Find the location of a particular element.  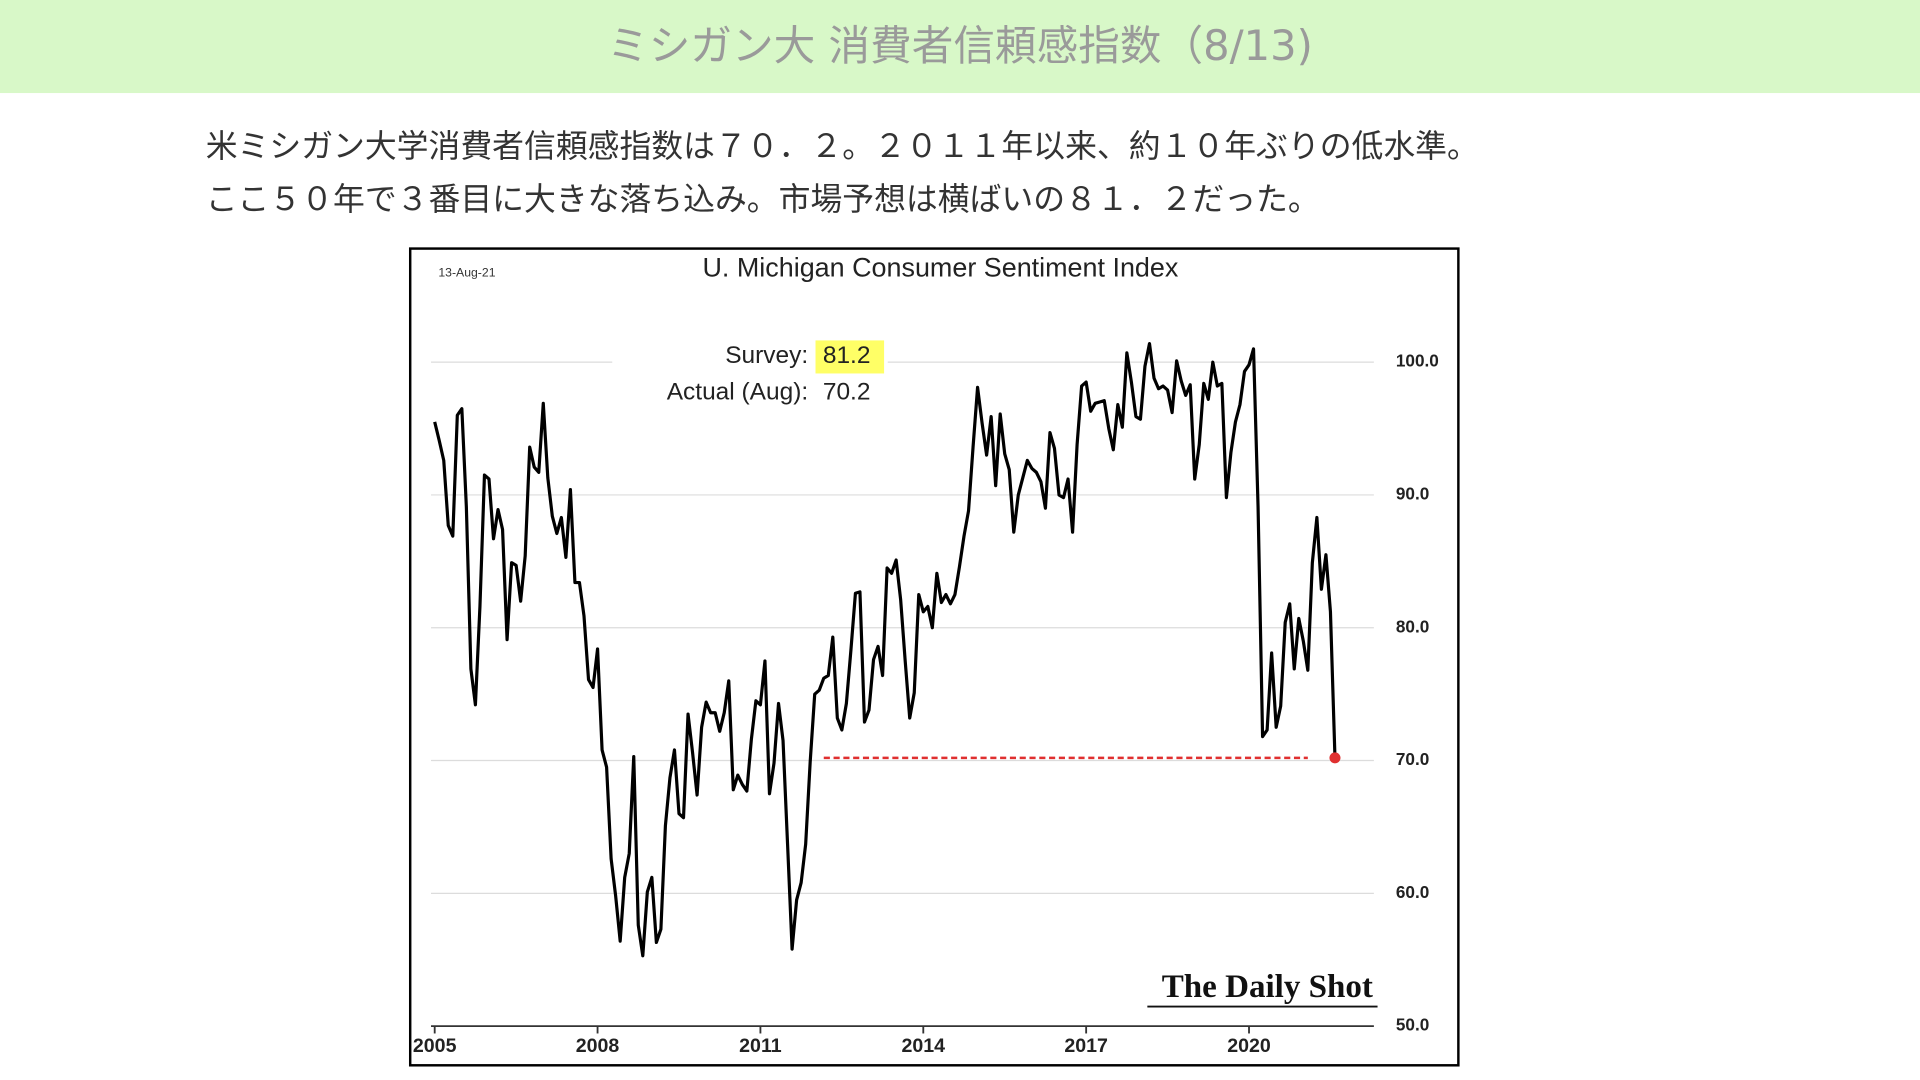

last-point is located at coordinates (1335, 758).